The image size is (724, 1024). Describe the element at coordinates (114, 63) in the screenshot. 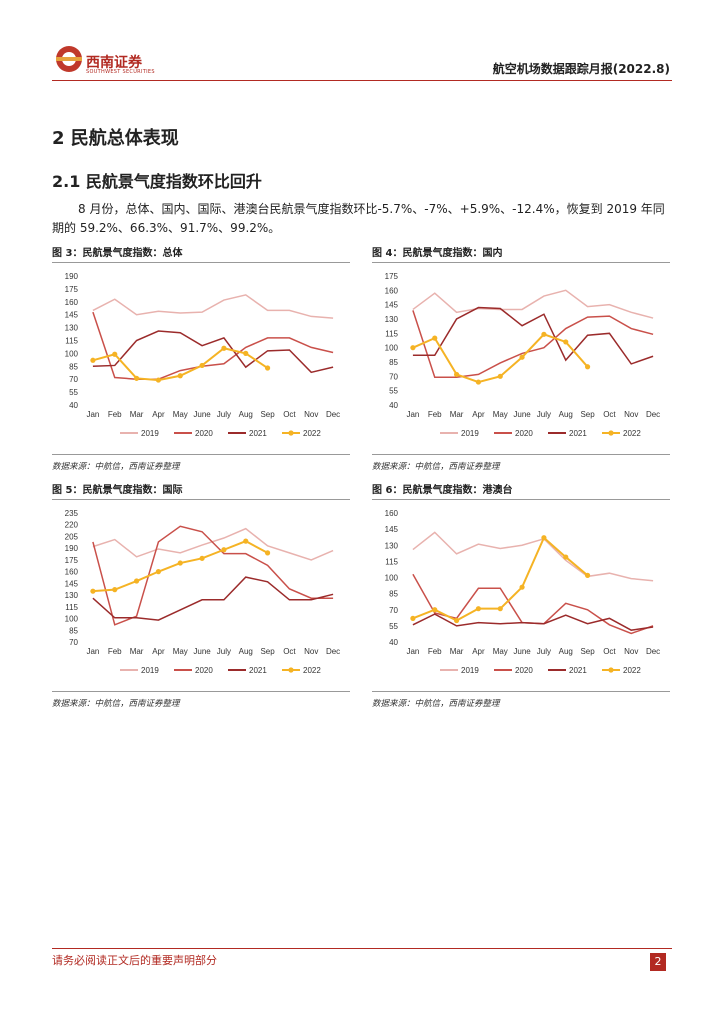

I see `logo-name: 西南证券` at that location.